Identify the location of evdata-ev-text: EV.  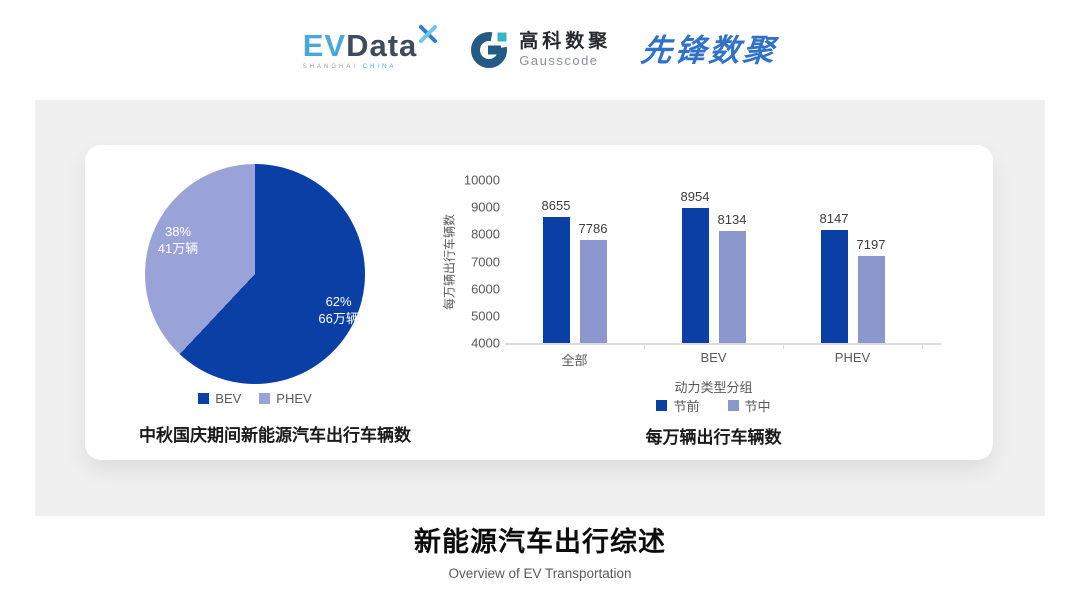
(324, 45).